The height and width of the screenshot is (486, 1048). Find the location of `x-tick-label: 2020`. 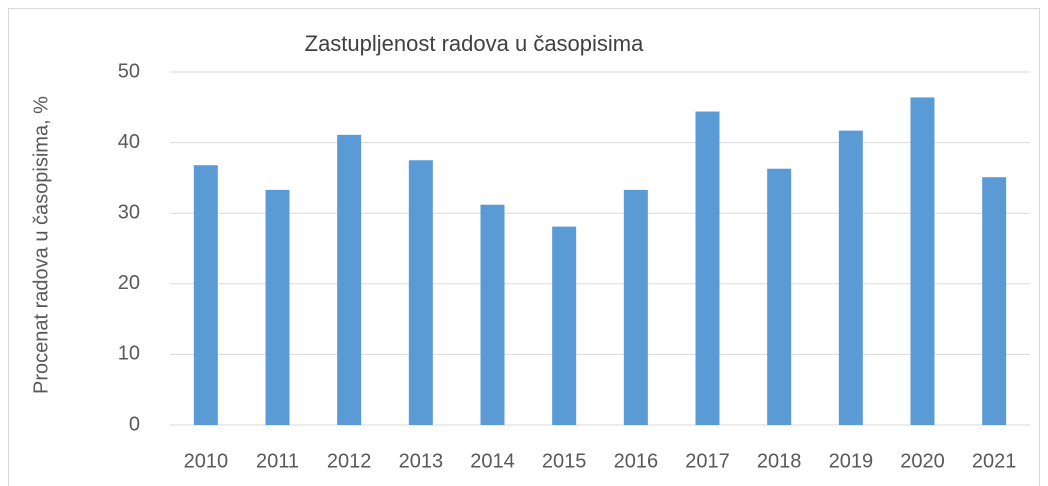

x-tick-label: 2020 is located at coordinates (922, 461).